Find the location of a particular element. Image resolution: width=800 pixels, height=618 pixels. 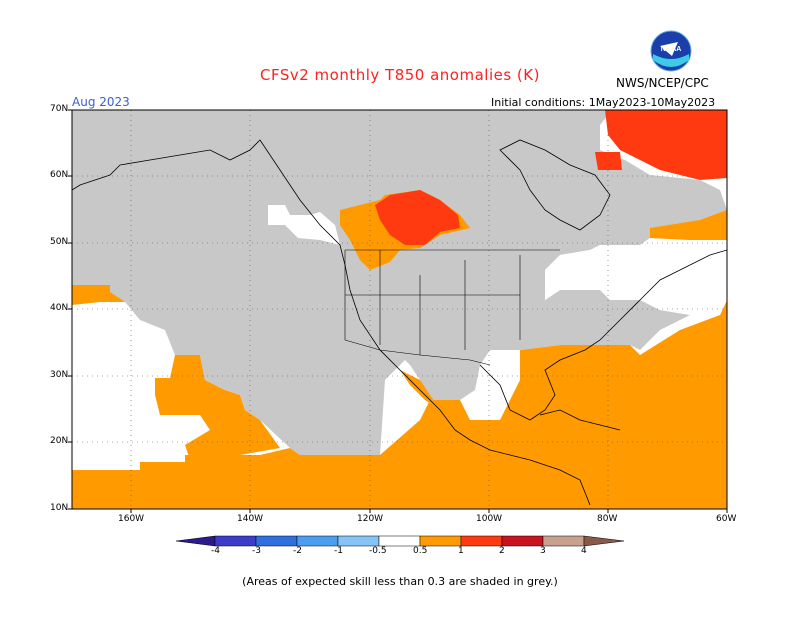

lat-label: 50N is located at coordinates (59, 242).